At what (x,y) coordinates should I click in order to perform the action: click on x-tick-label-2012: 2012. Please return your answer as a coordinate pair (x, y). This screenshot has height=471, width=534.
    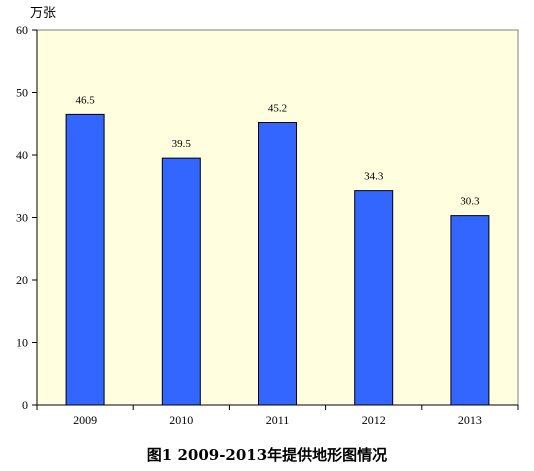
    Looking at the image, I should click on (374, 420).